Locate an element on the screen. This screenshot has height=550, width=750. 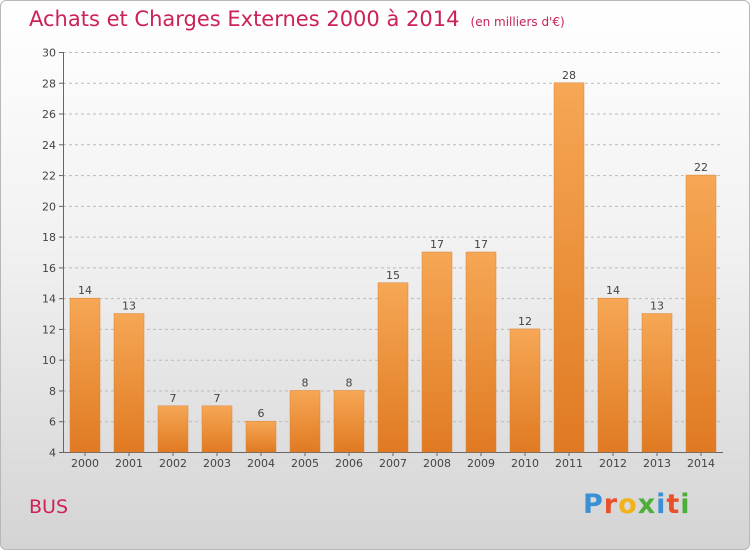
x-tick-label: 2000 is located at coordinates (85, 463).